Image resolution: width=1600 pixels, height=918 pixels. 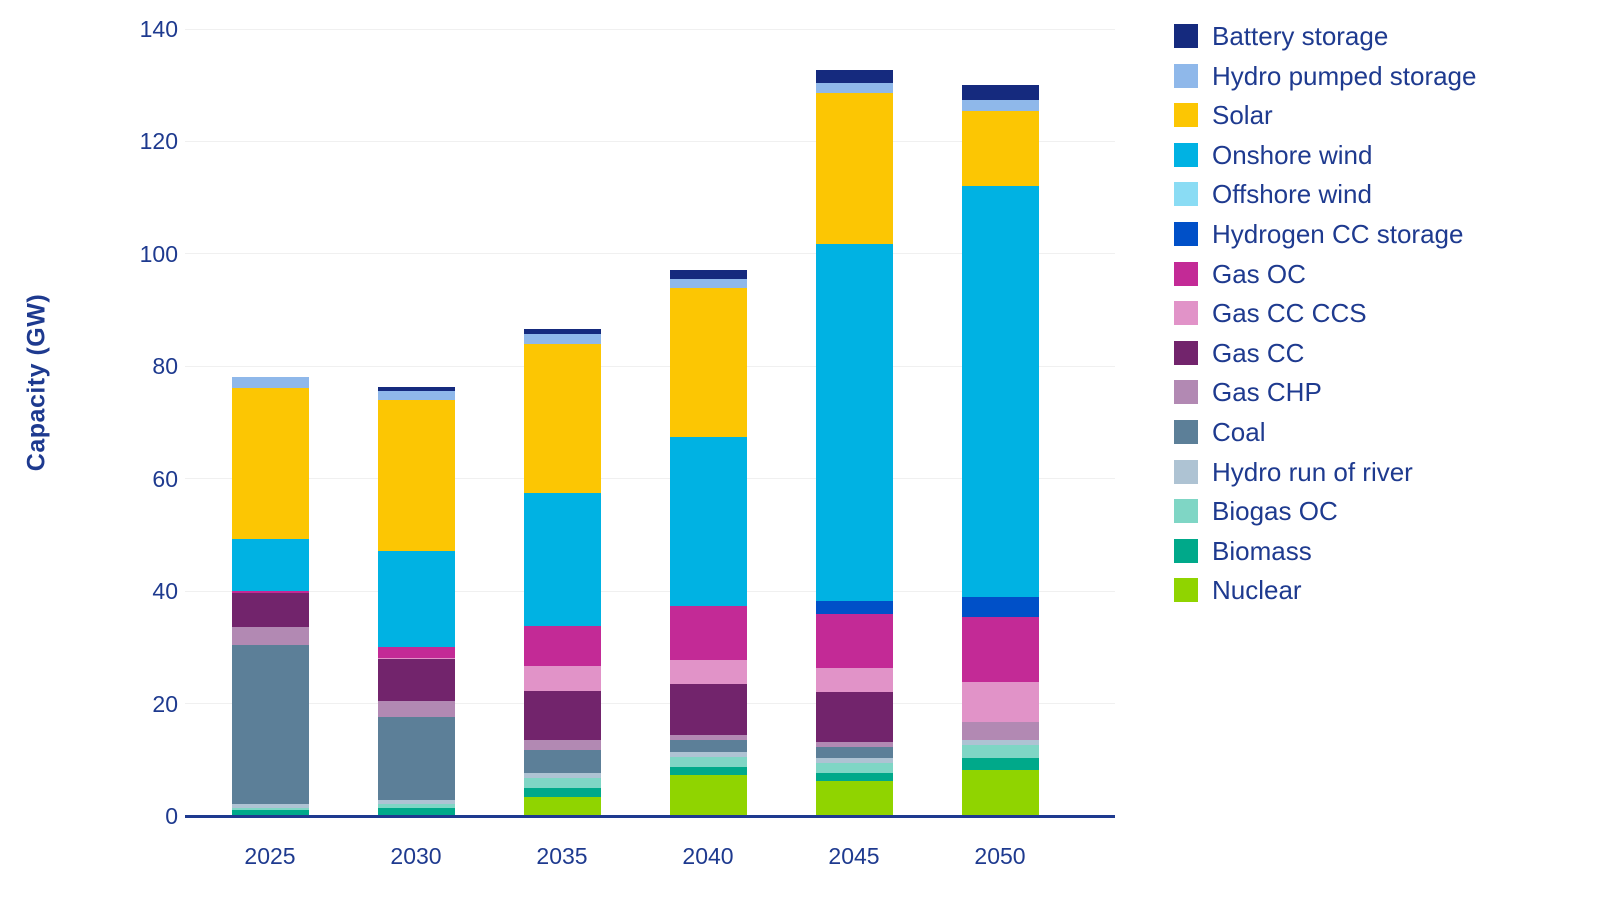 What do you see at coordinates (416, 652) in the screenshot?
I see `bar-2030-segment-gas-oc` at bounding box center [416, 652].